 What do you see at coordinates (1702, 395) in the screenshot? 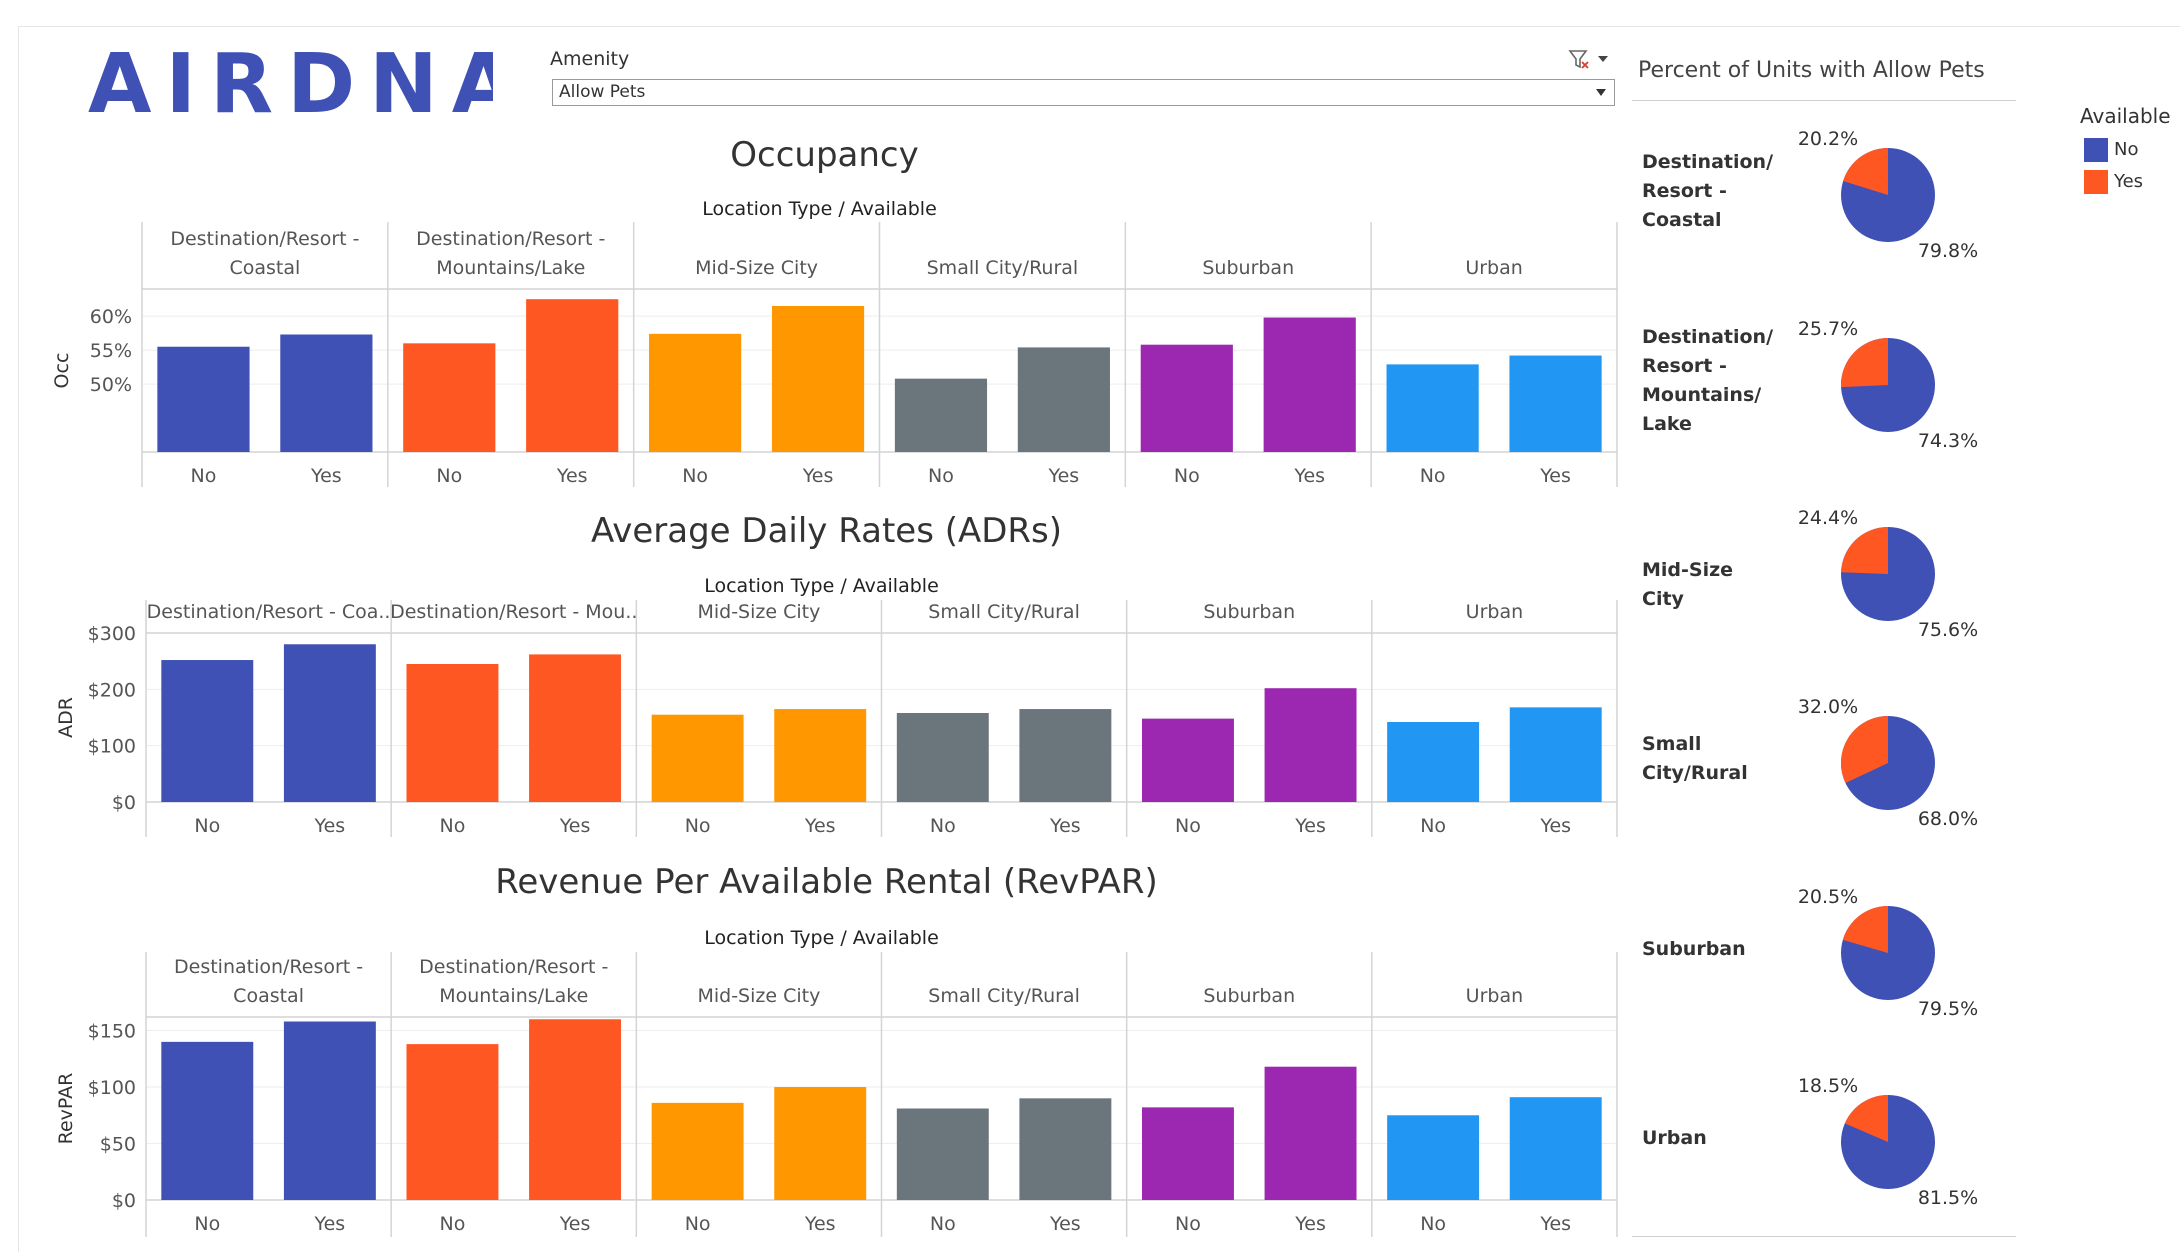
I see `pie-row-label-line: Mountains/` at bounding box center [1702, 395].